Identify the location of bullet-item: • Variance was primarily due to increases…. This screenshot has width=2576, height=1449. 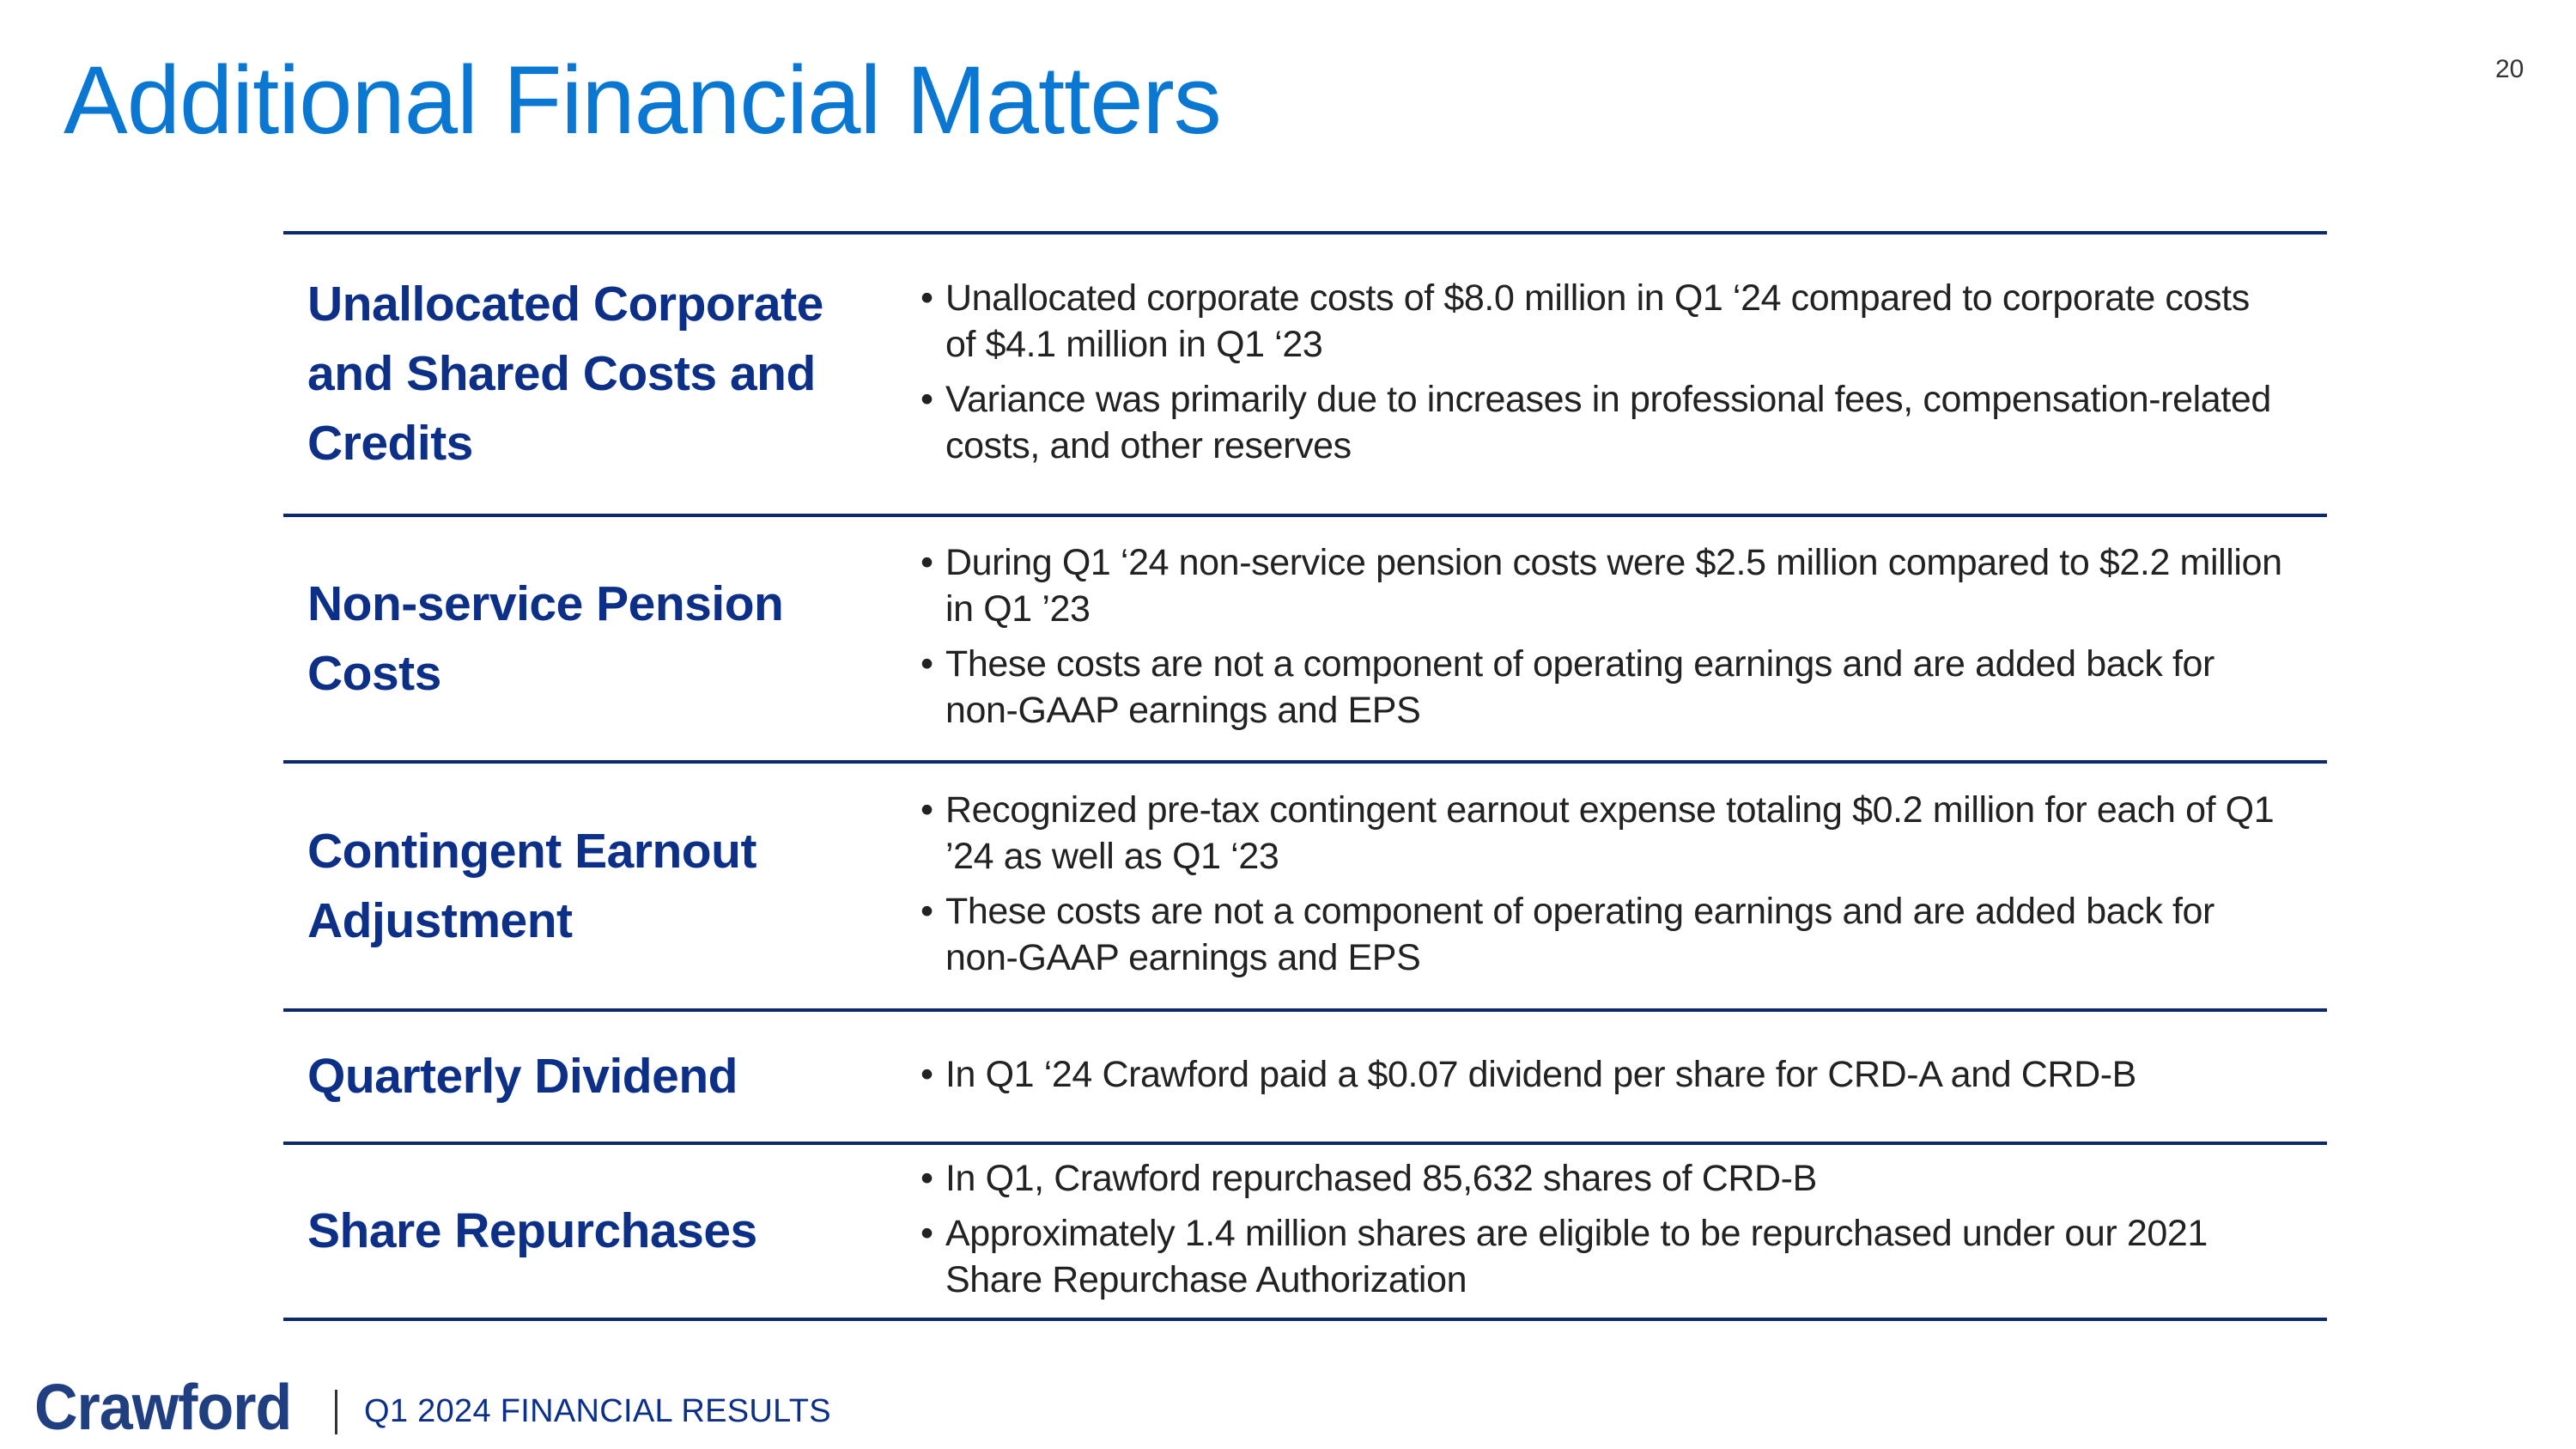
(1597, 422).